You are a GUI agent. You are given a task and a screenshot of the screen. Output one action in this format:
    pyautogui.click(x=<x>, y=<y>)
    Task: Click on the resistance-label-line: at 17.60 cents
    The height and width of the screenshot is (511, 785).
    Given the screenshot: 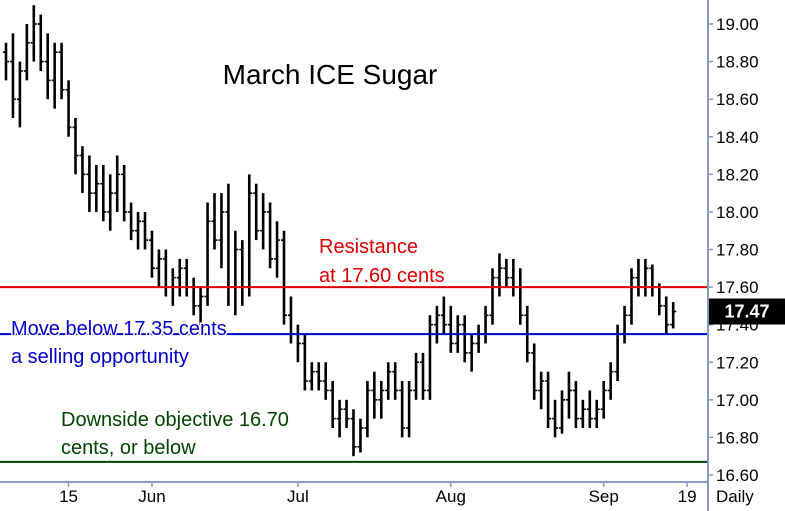 What is the action you would take?
    pyautogui.click(x=382, y=276)
    